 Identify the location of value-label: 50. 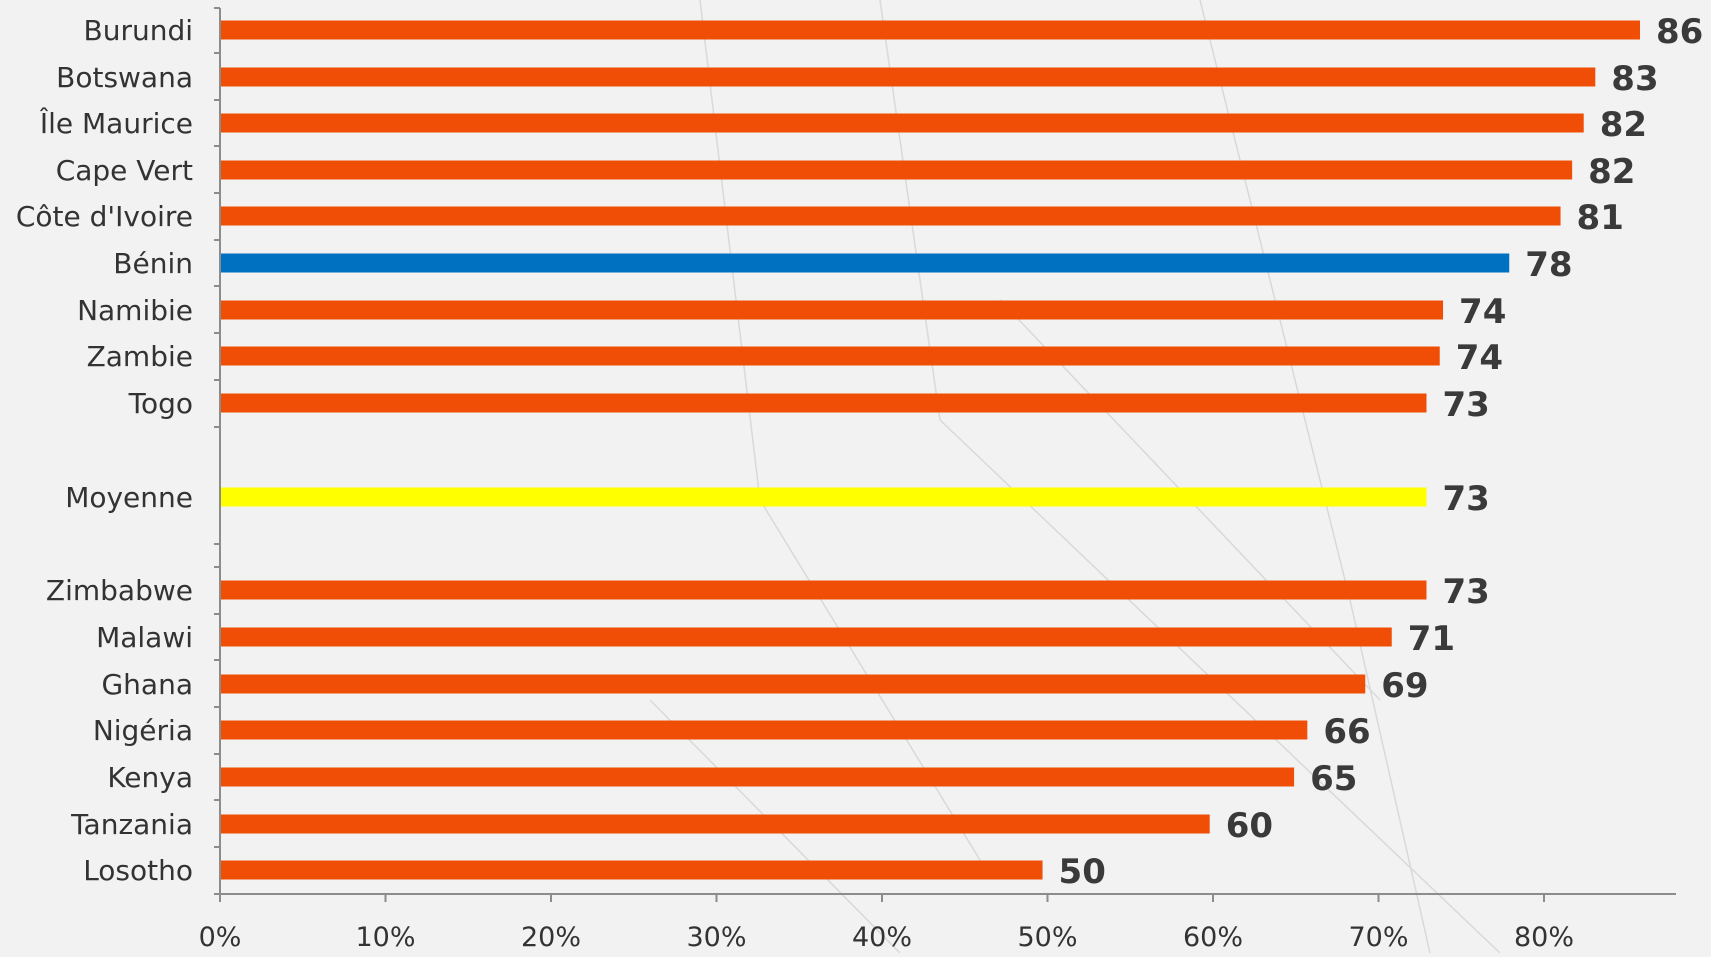
(1082, 872).